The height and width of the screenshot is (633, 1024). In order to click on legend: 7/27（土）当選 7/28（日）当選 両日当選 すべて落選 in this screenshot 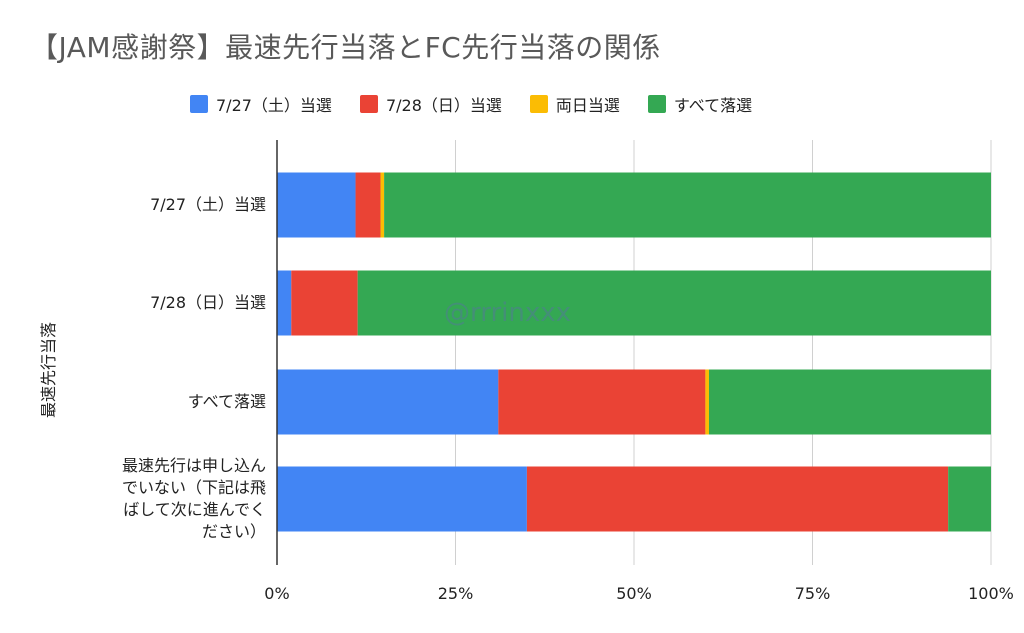, I will do `click(471, 104)`.